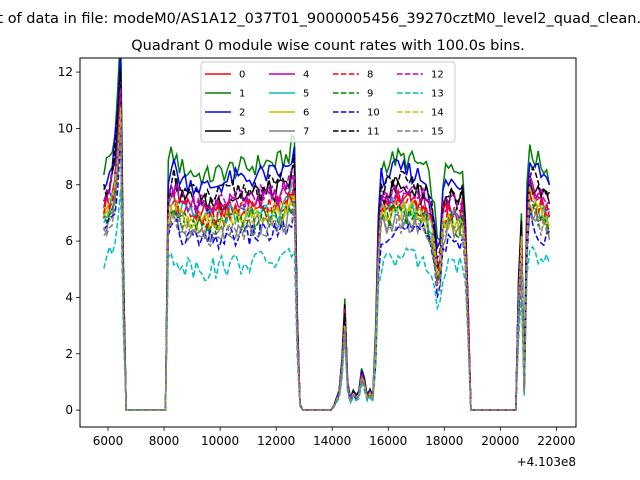  I want to click on legend-label-14: 14, so click(437, 113).